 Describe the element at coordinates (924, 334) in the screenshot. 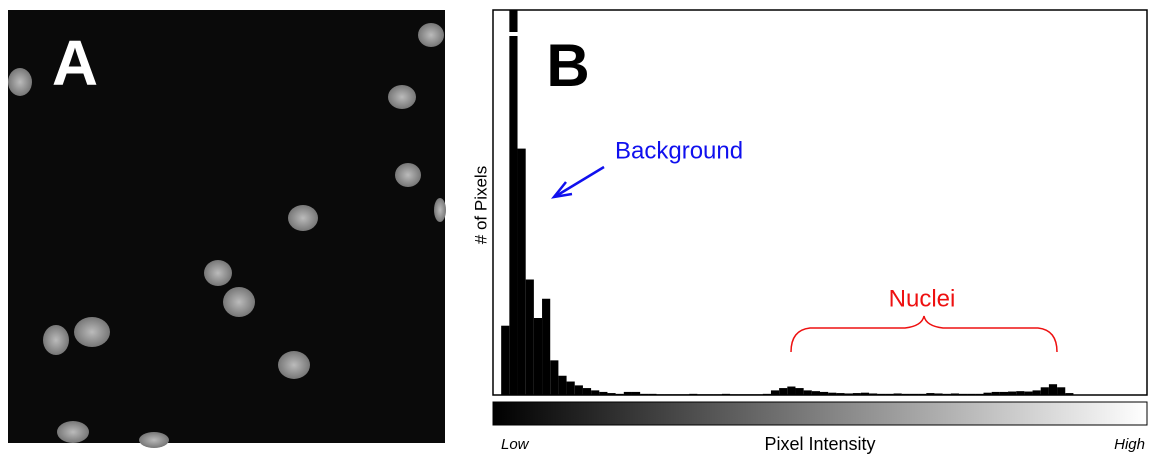

I see `annotation-brace` at that location.